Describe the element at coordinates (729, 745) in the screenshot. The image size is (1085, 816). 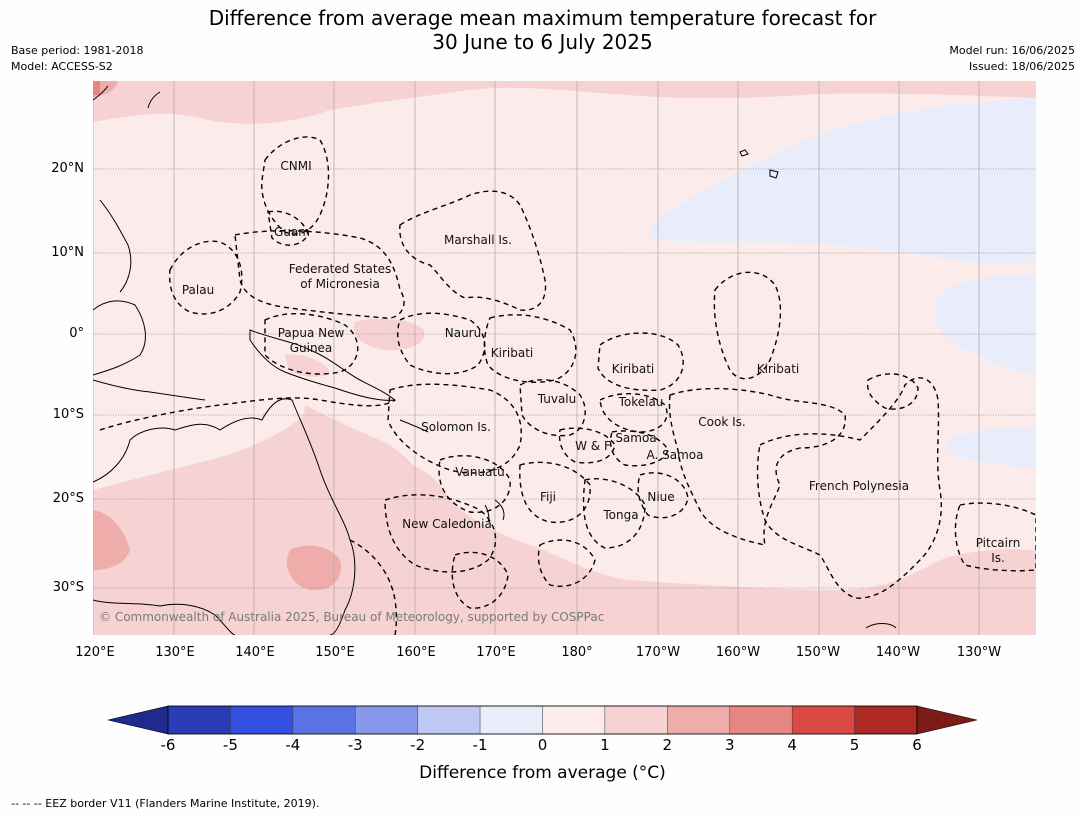
I see `colorbar-tick-label: 3` at that location.